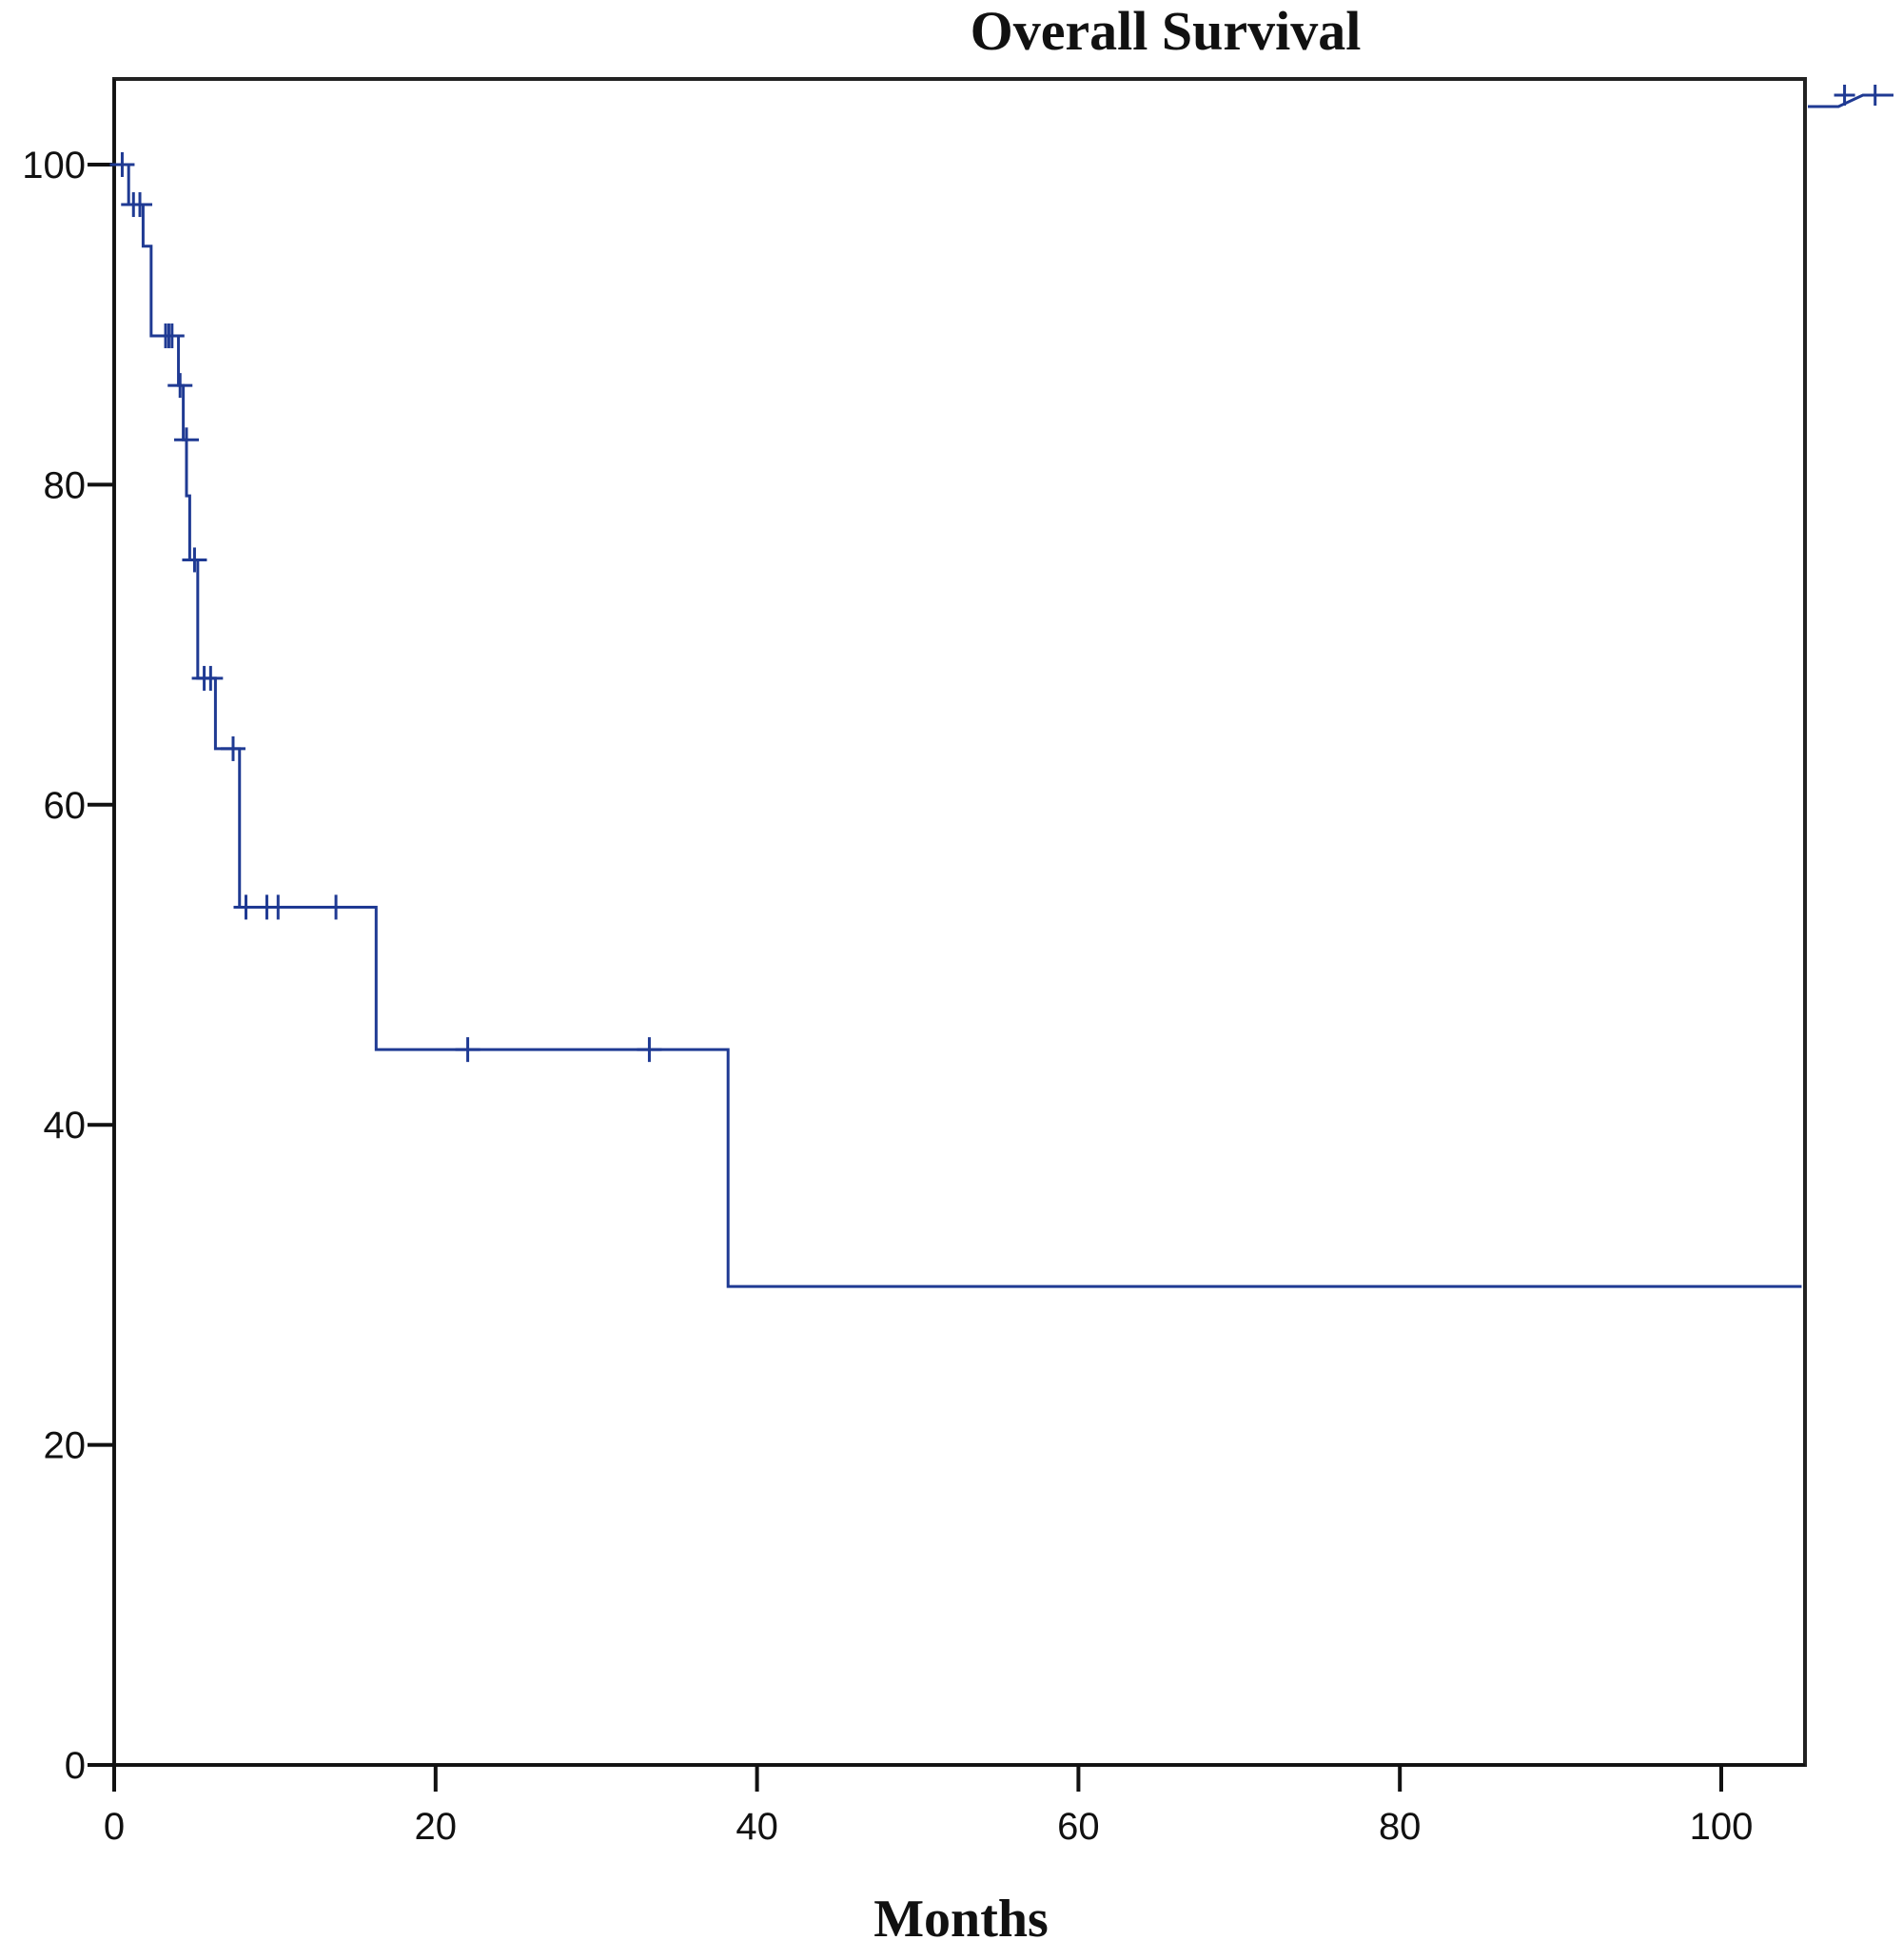 The width and height of the screenshot is (1903, 1960). I want to click on legend, so click(1851, 96).